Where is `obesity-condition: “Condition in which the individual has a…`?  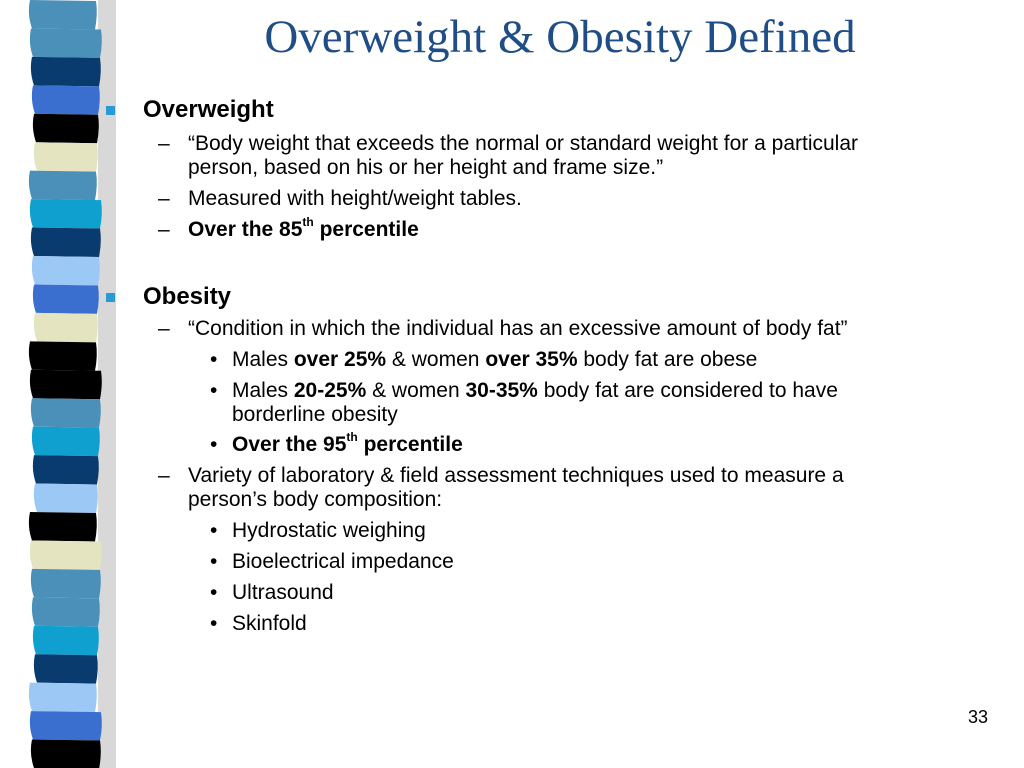 obesity-condition: “Condition in which the individual has a… is located at coordinates (518, 328).